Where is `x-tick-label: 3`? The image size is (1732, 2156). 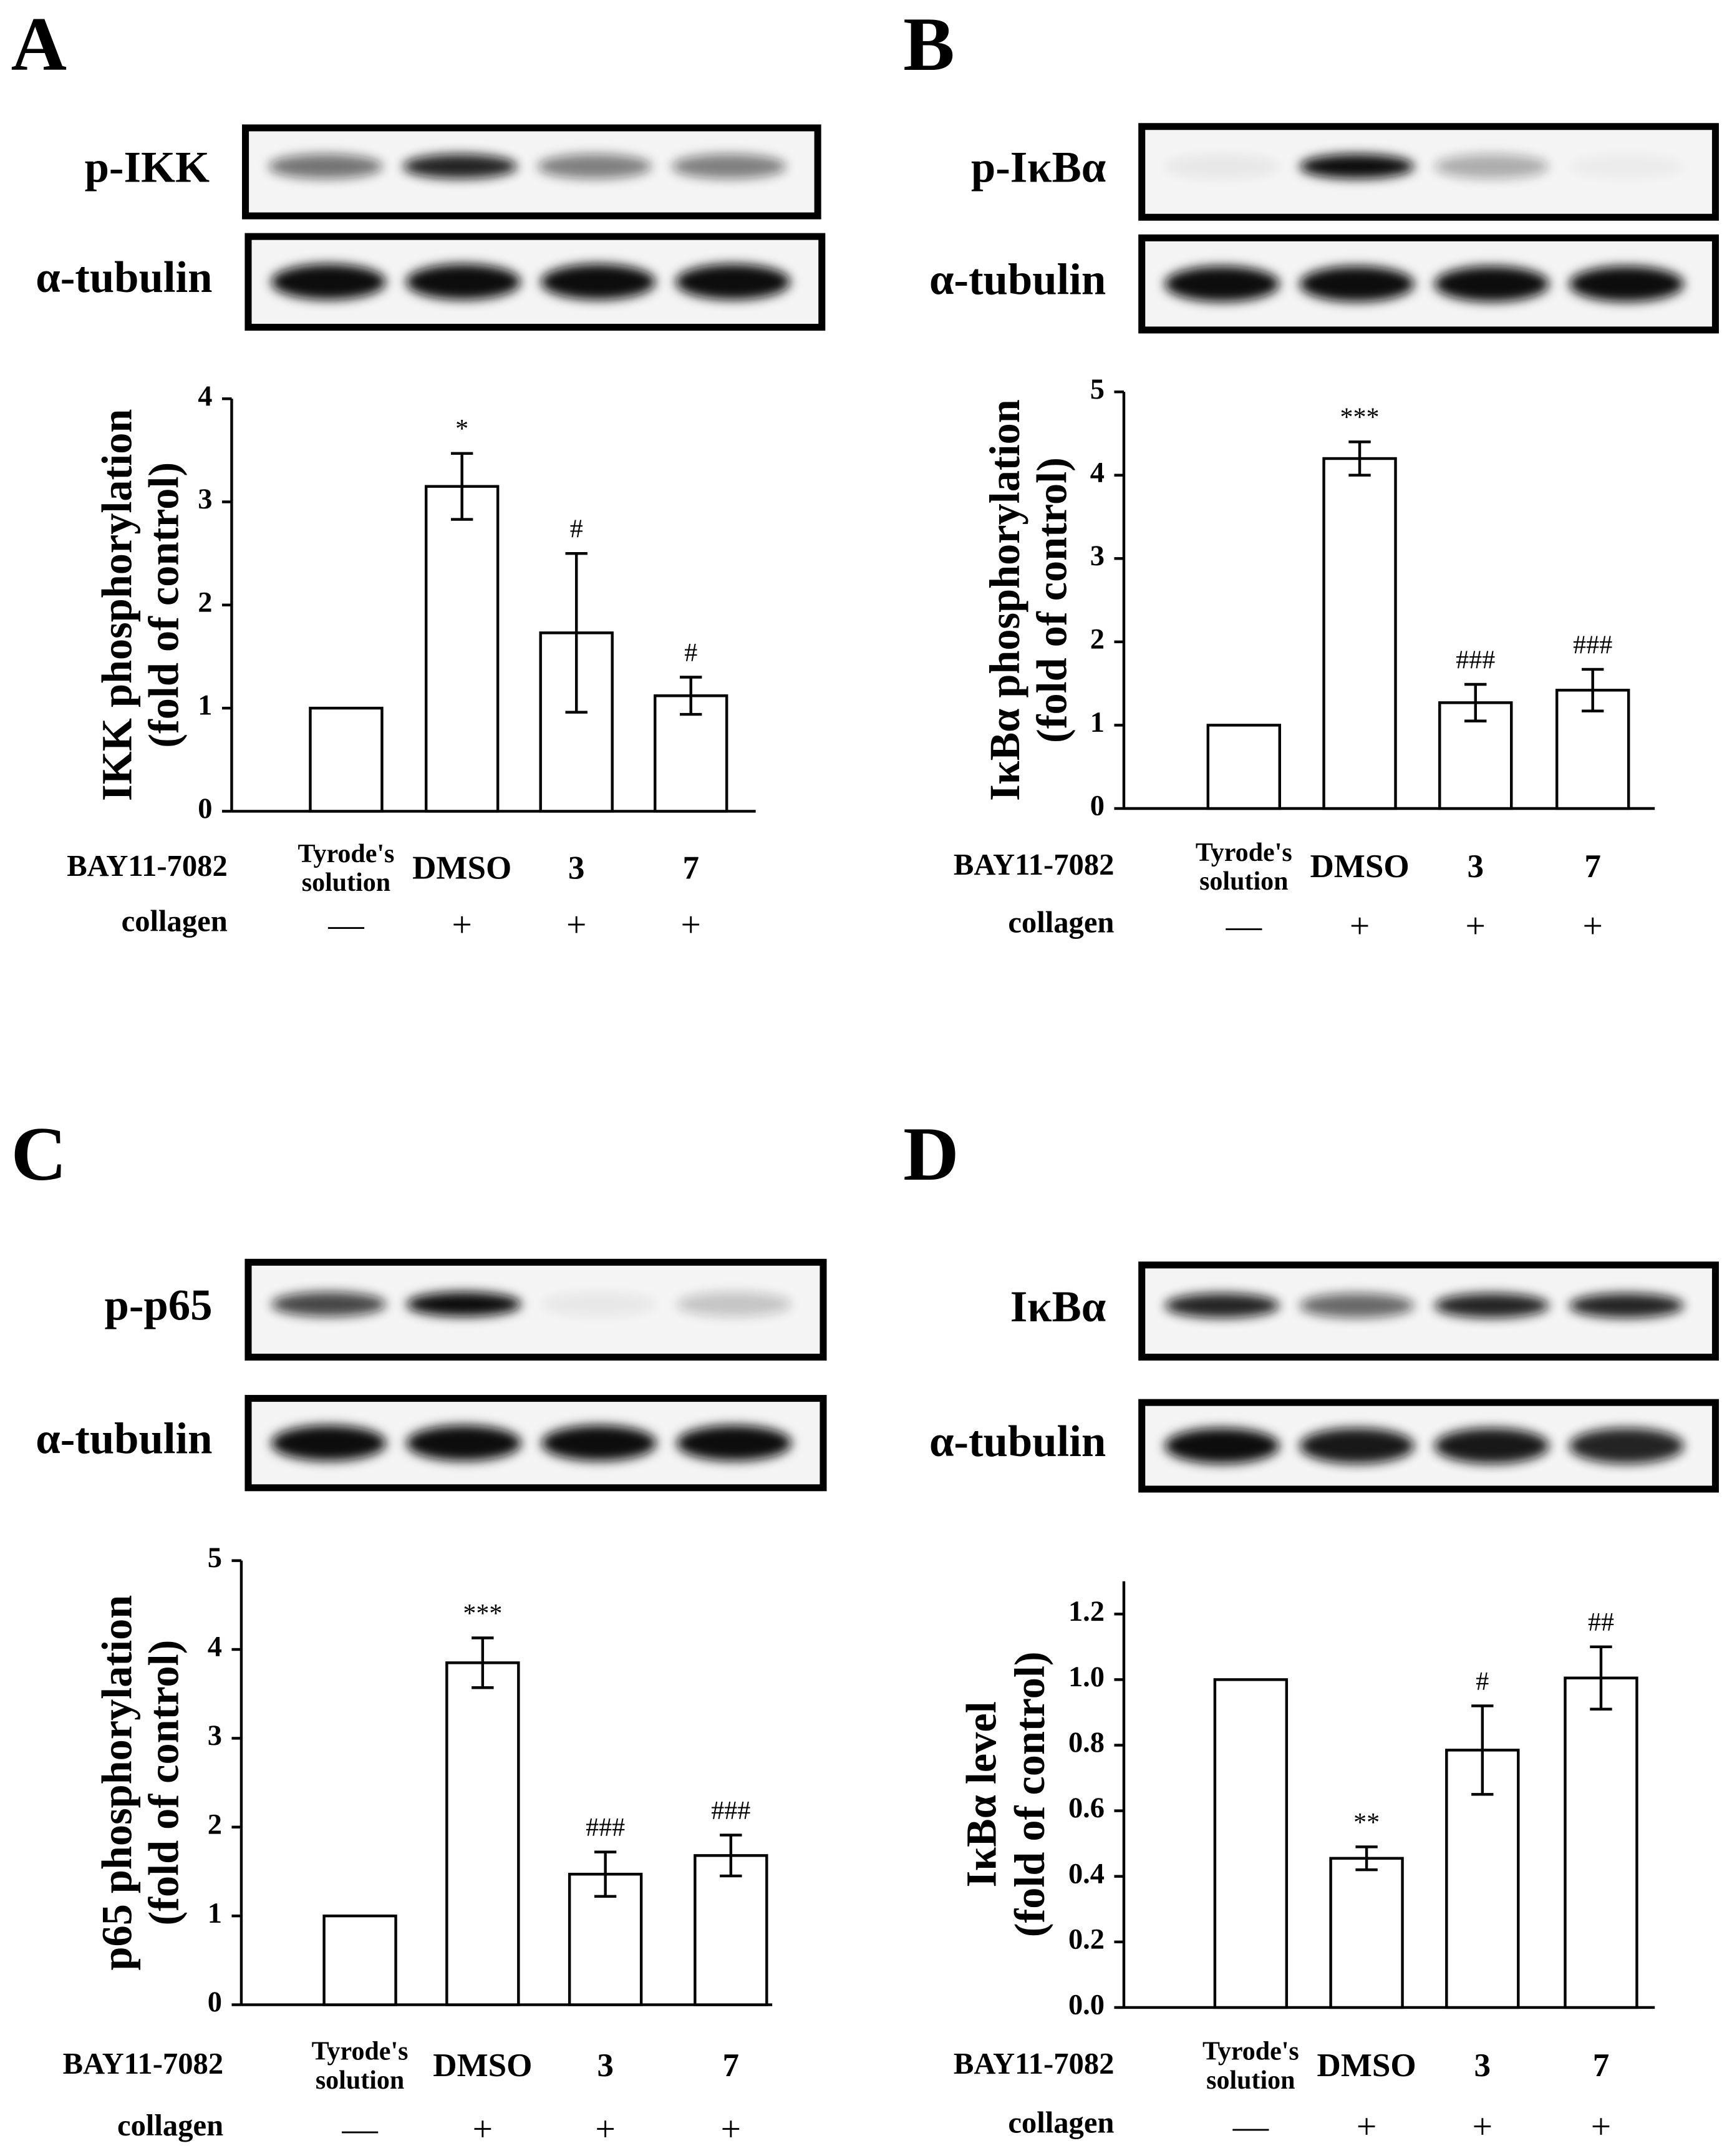 x-tick-label: 3 is located at coordinates (1475, 867).